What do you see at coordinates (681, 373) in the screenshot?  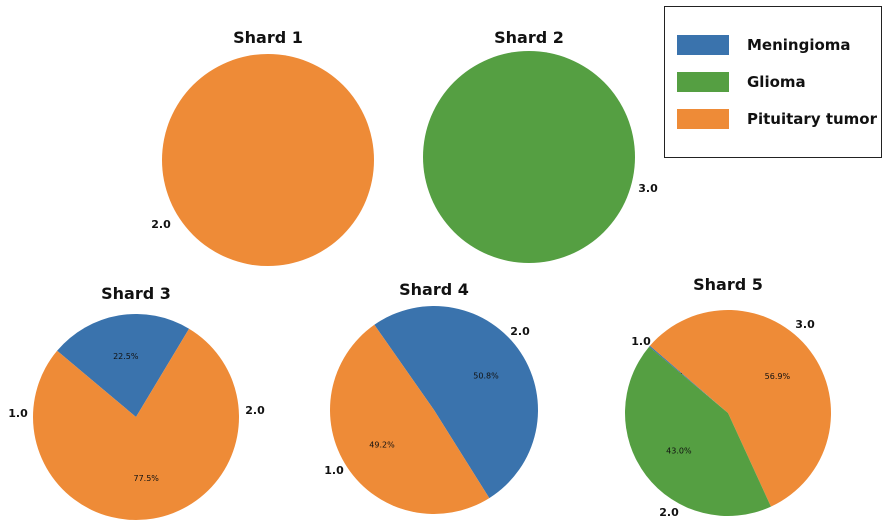 I see `slice-percent-label: 0.2%` at bounding box center [681, 373].